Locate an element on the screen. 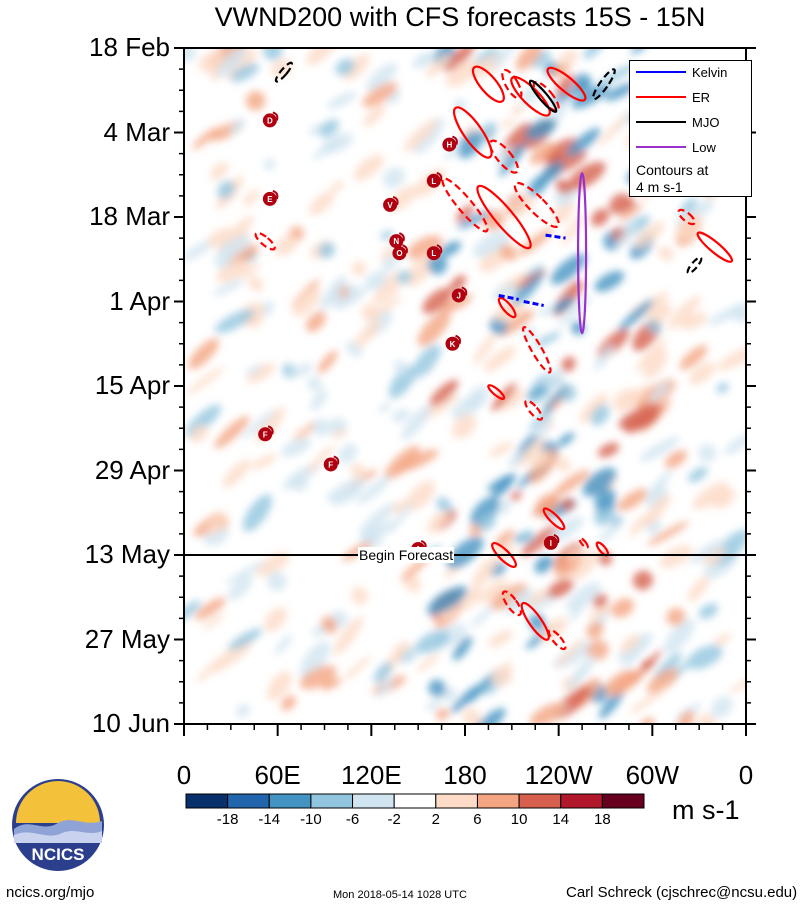  legend-note-line2: 4 m s-1 is located at coordinates (659, 187).